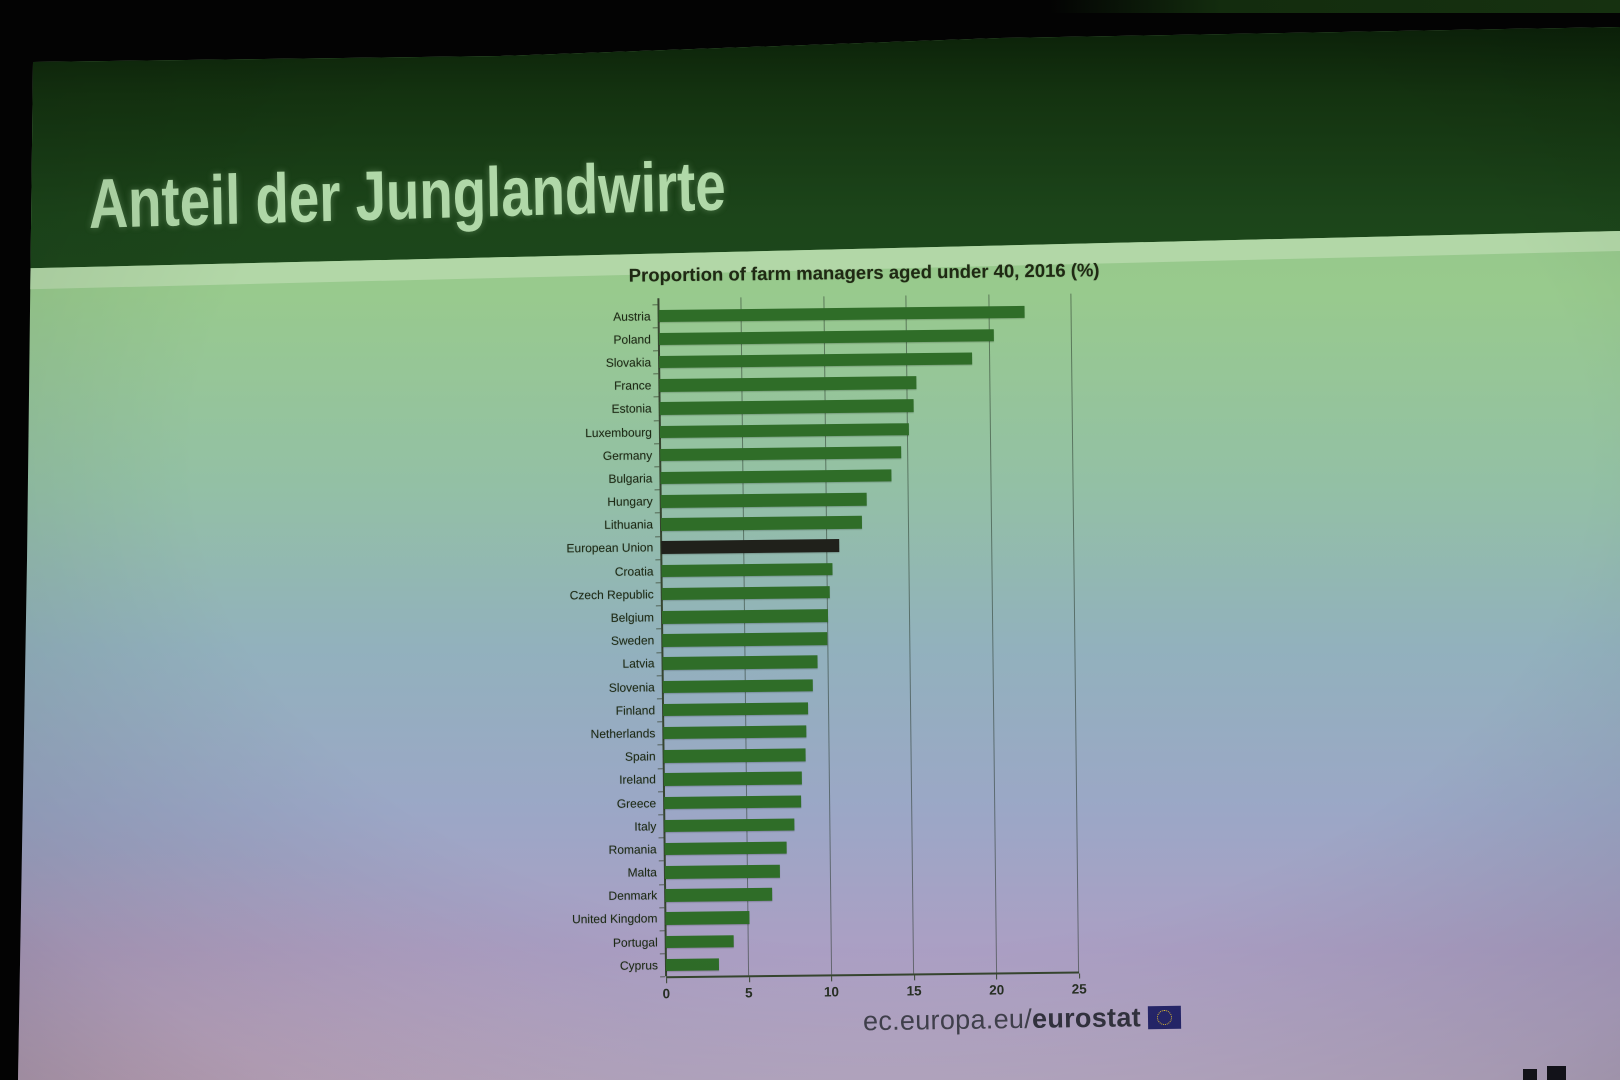  What do you see at coordinates (611, 595) in the screenshot?
I see `category-label: Czech Republic` at bounding box center [611, 595].